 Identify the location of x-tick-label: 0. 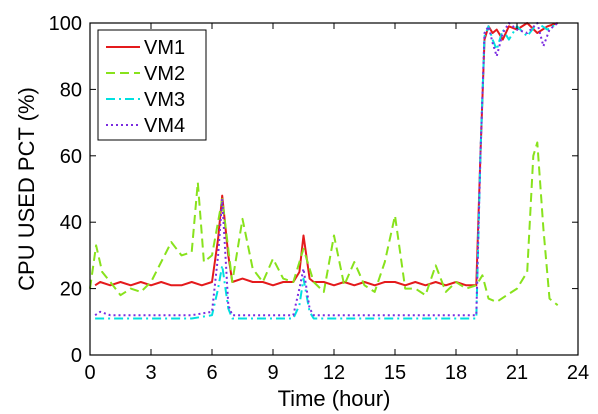
(89, 373).